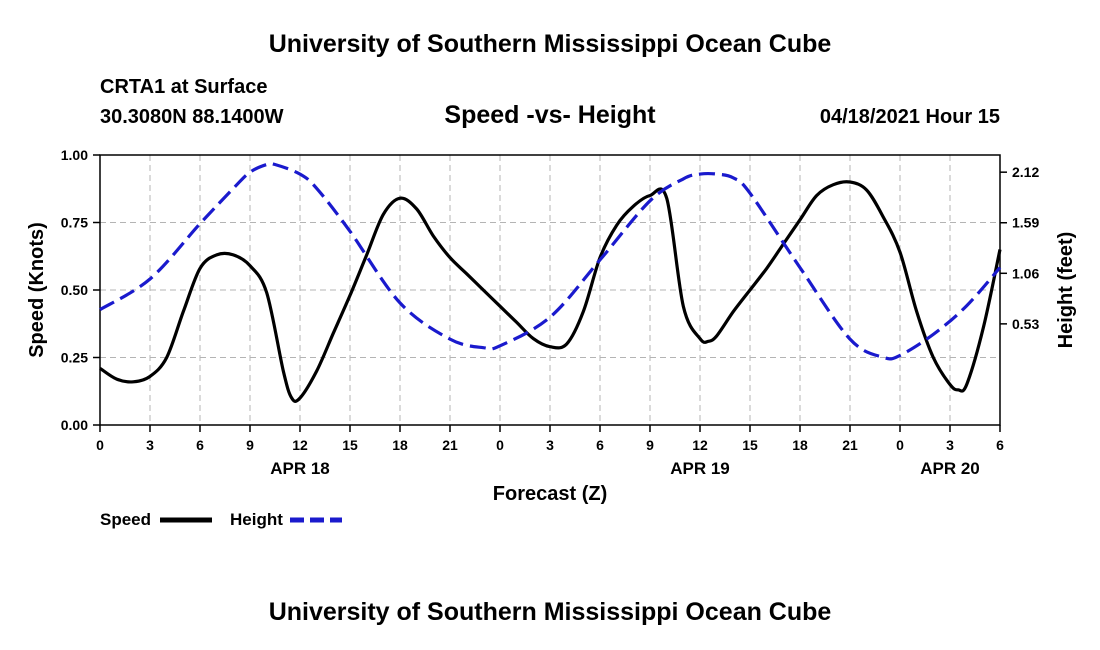 Image resolution: width=1100 pixels, height=650 pixels. What do you see at coordinates (74, 425) in the screenshot?
I see `y-tick-label: 0.00` at bounding box center [74, 425].